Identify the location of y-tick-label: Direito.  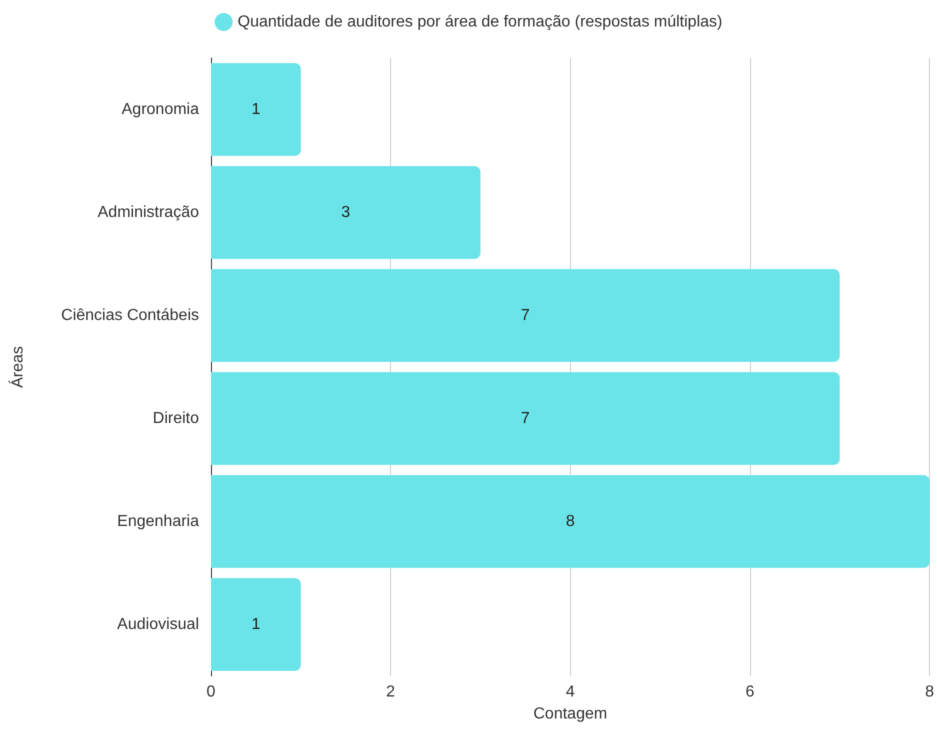
(176, 418).